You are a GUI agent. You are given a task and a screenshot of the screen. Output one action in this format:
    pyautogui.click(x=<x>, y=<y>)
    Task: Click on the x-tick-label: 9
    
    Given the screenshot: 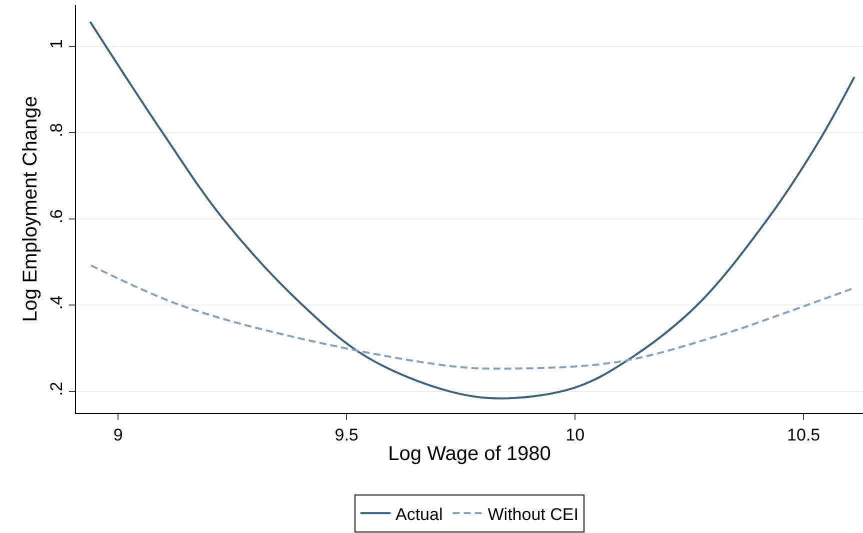 What is the action you would take?
    pyautogui.click(x=118, y=434)
    